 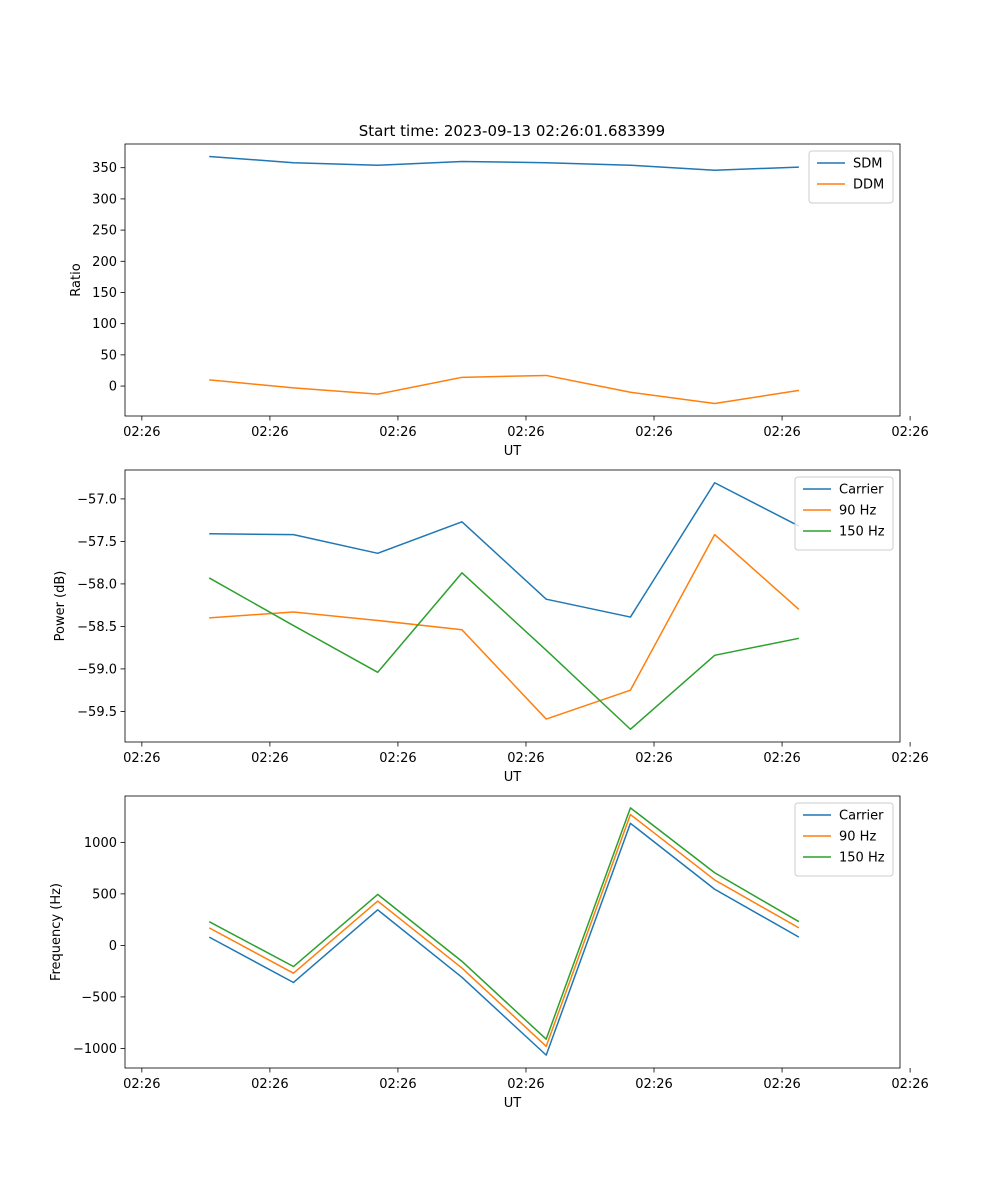 I want to click on y-tick-label: 50, so click(x=108, y=355).